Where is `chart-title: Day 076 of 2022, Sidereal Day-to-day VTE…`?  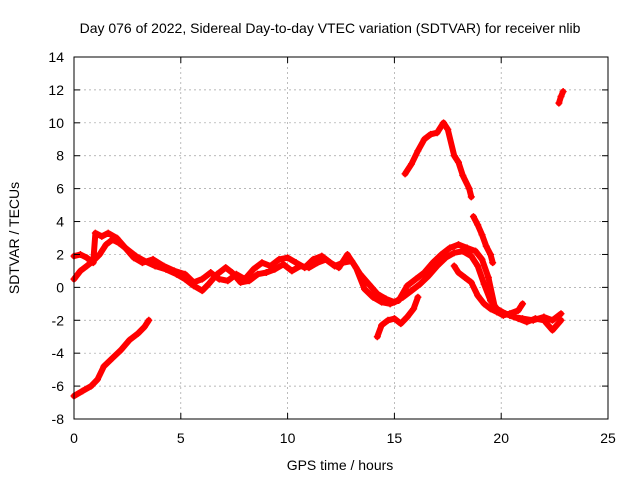
chart-title: Day 076 of 2022, Sidereal Day-to-day VTE… is located at coordinates (330, 28).